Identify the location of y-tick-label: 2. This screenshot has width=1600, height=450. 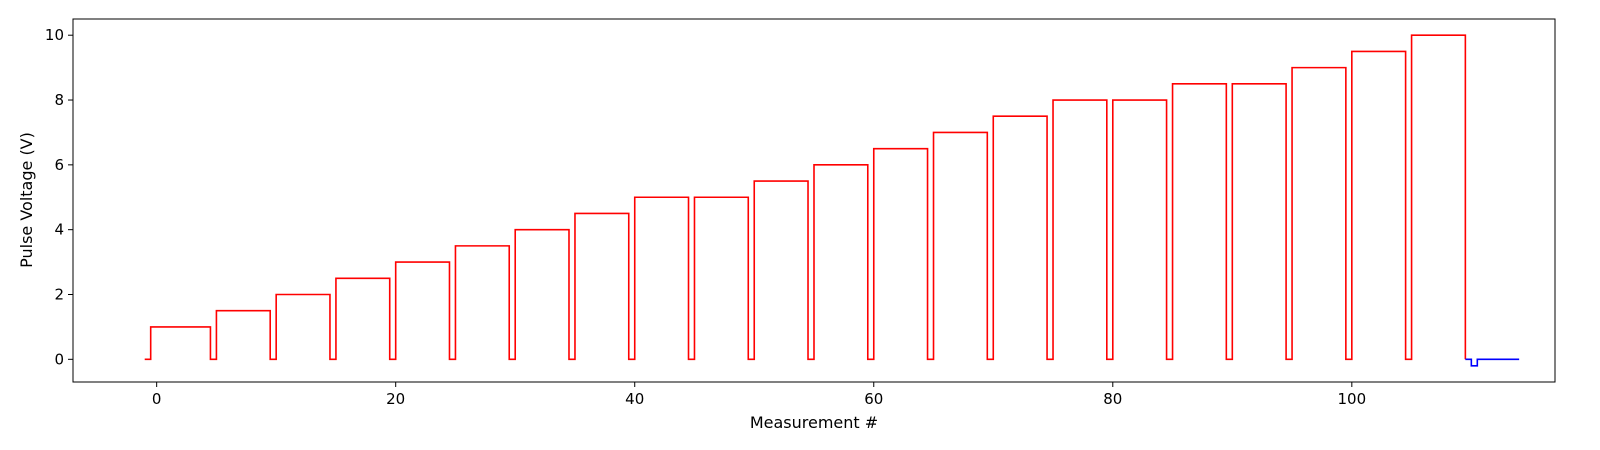
(59, 294).